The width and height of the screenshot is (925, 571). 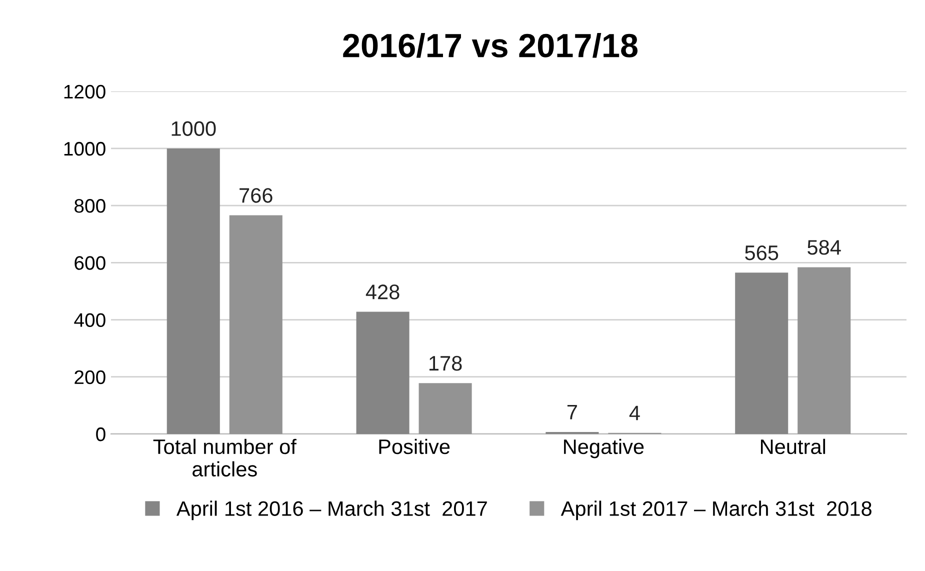 I want to click on data-label: 428, so click(x=383, y=292).